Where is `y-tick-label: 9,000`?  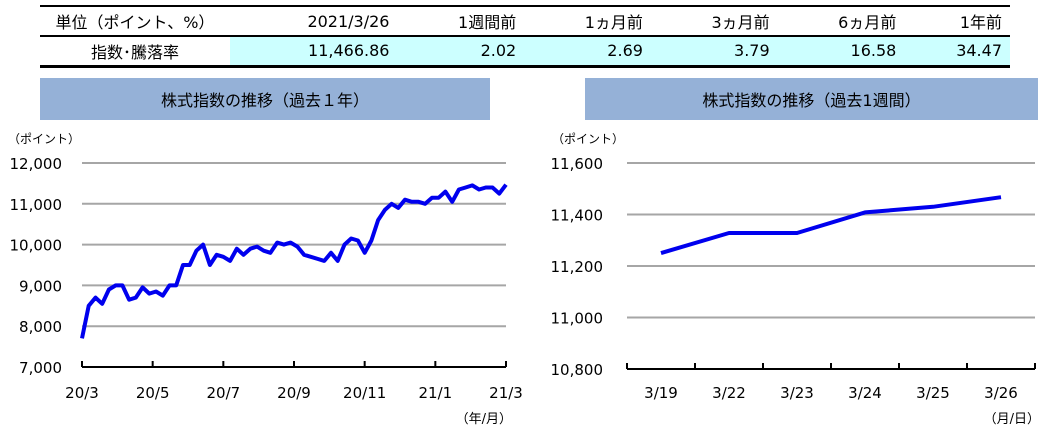 y-tick-label: 9,000 is located at coordinates (40, 286).